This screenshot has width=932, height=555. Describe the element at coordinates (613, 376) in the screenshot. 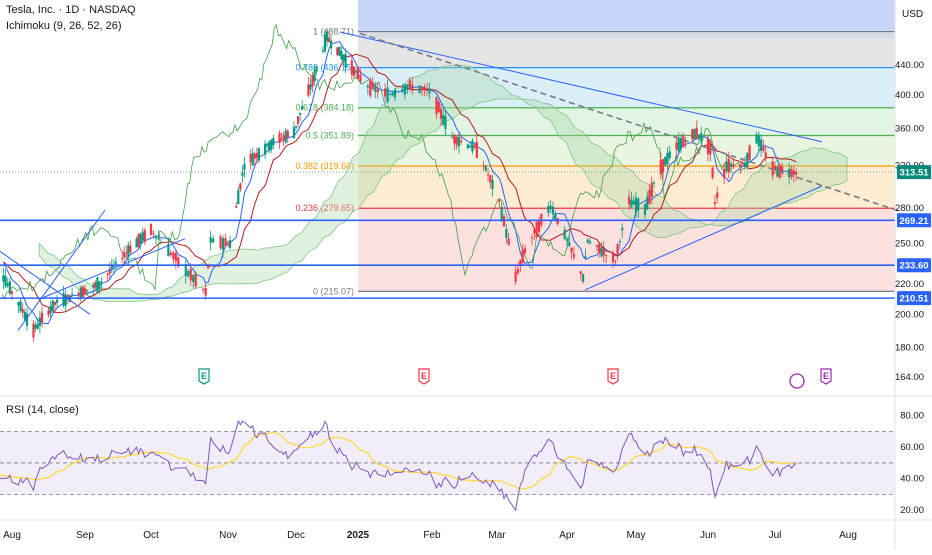

I see `earnings-letter-2: E` at that location.